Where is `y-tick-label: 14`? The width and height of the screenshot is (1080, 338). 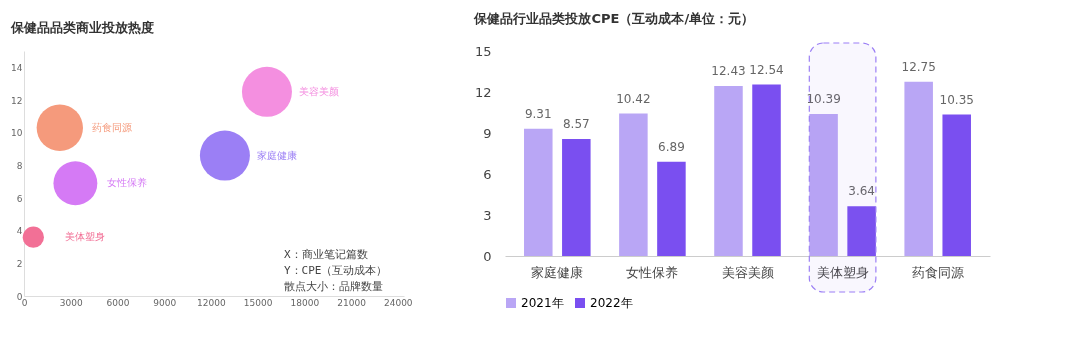
y-tick-label: 14 is located at coordinates (17, 67).